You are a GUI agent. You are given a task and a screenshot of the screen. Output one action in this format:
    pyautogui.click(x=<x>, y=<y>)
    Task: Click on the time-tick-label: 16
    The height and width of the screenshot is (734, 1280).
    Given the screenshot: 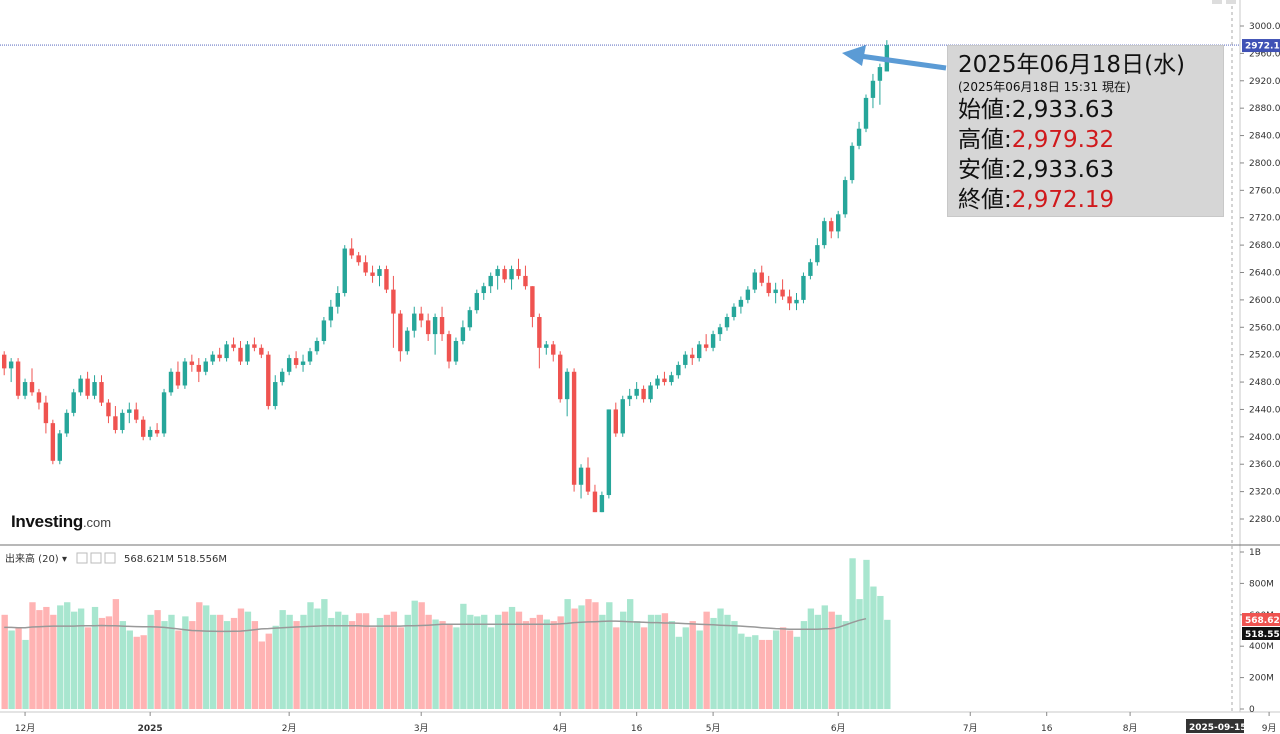 What is the action you would take?
    pyautogui.click(x=1047, y=729)
    